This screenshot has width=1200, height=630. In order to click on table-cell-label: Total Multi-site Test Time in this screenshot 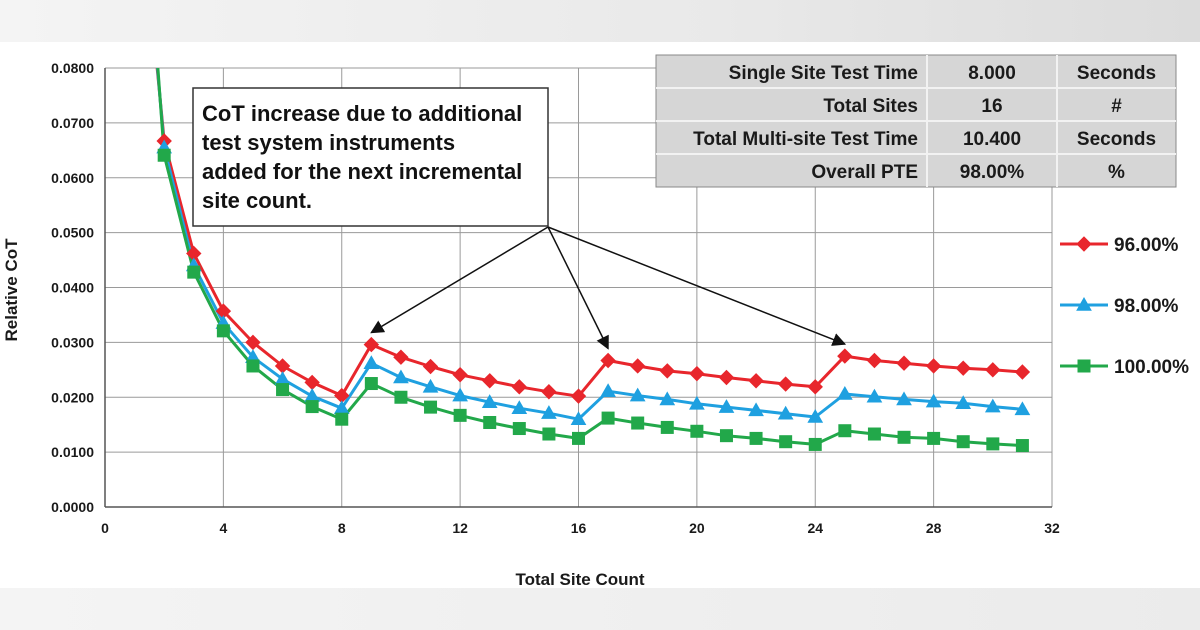, I will do `click(805, 139)`.